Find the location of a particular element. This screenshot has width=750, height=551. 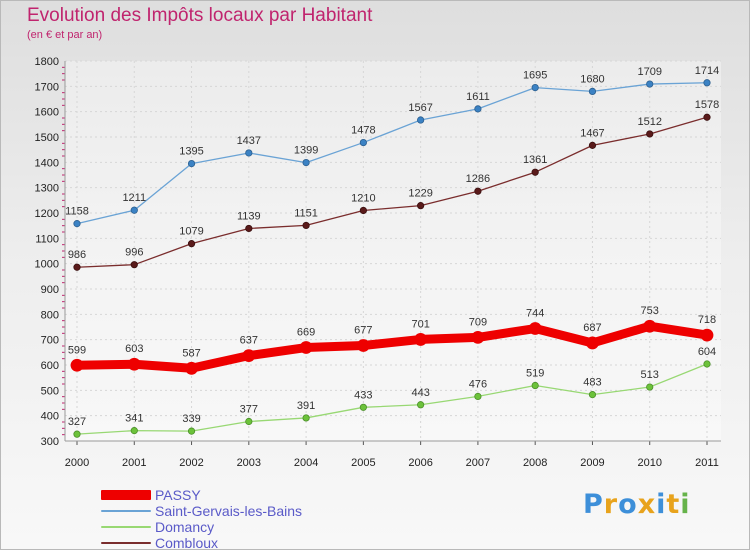

data-label: 433 is located at coordinates (363, 395).